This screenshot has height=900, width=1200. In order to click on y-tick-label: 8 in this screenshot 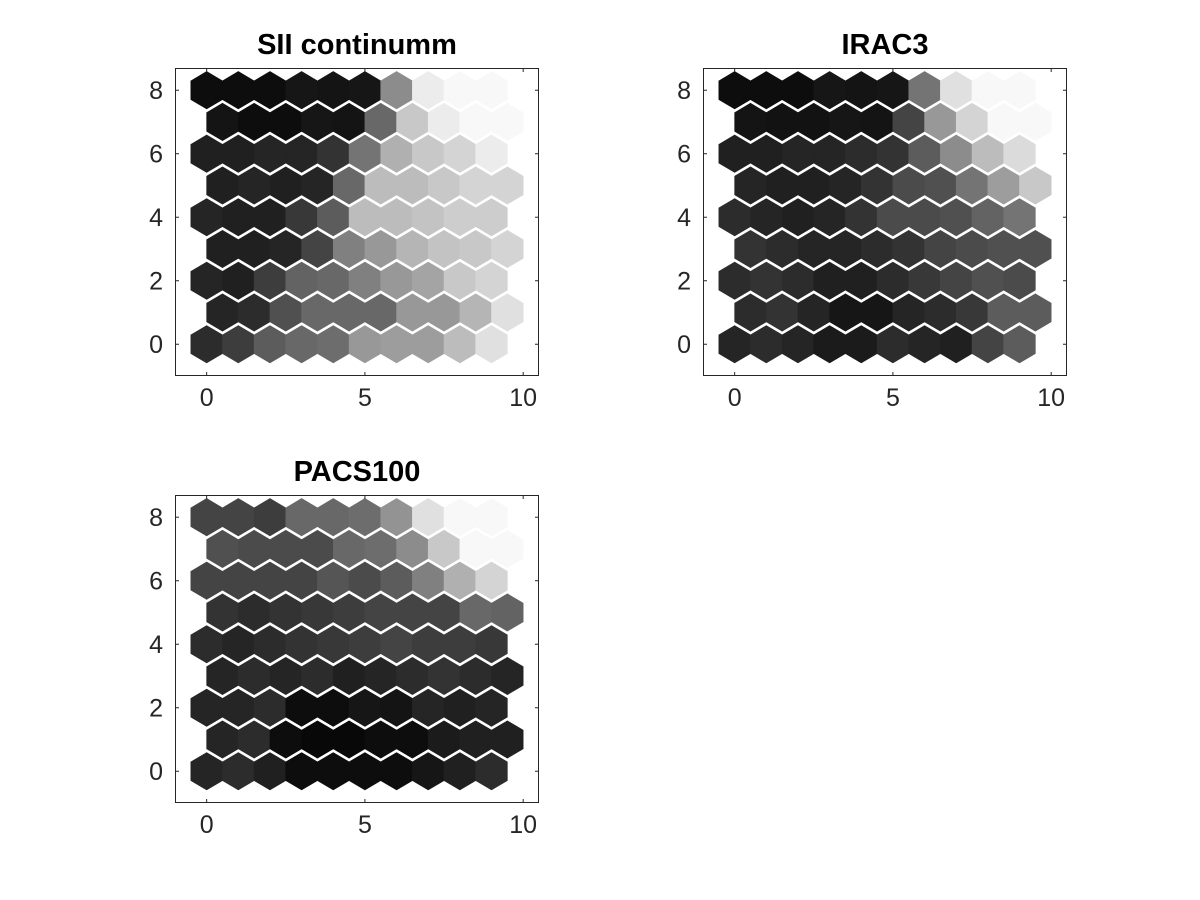, I will do `click(156, 91)`.